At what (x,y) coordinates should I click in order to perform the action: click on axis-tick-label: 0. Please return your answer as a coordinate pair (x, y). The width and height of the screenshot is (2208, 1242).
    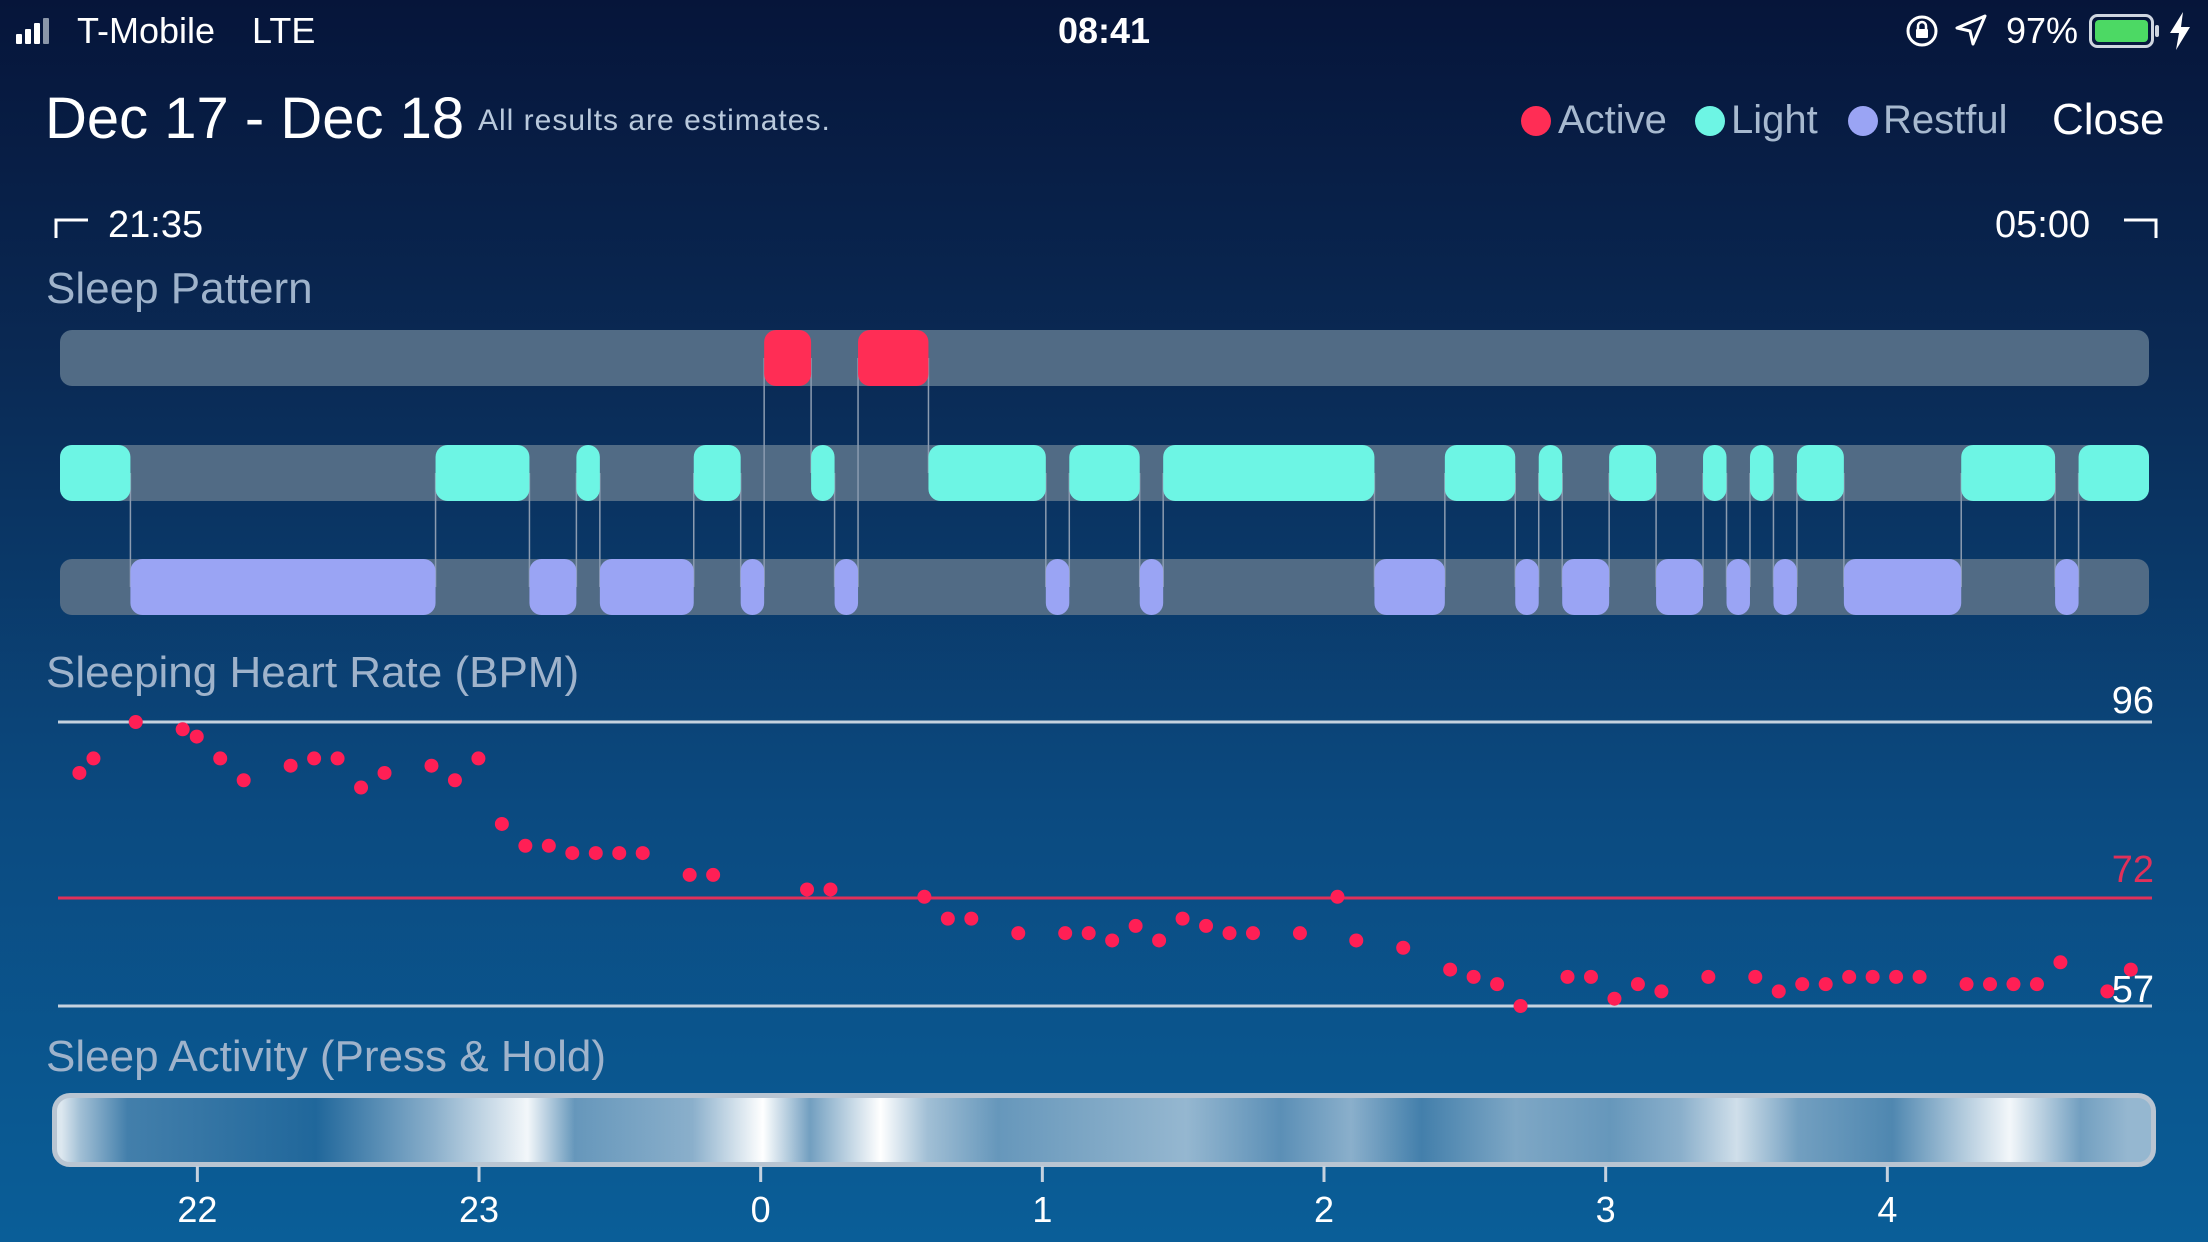
    Looking at the image, I should click on (761, 1209).